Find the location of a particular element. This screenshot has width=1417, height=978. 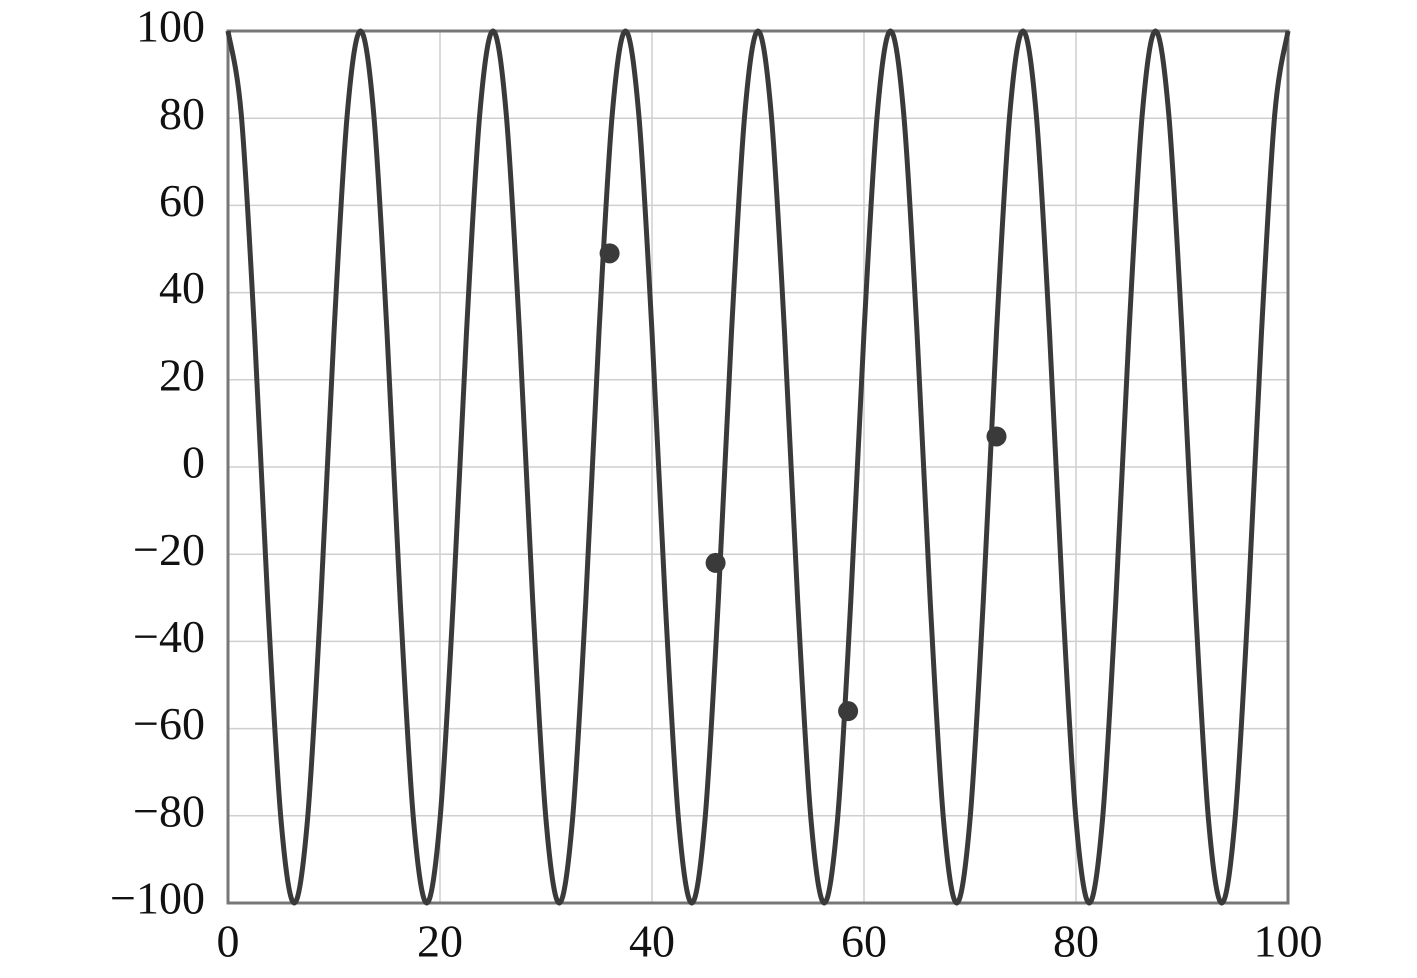

y-tick-label: 0 is located at coordinates (193, 462).